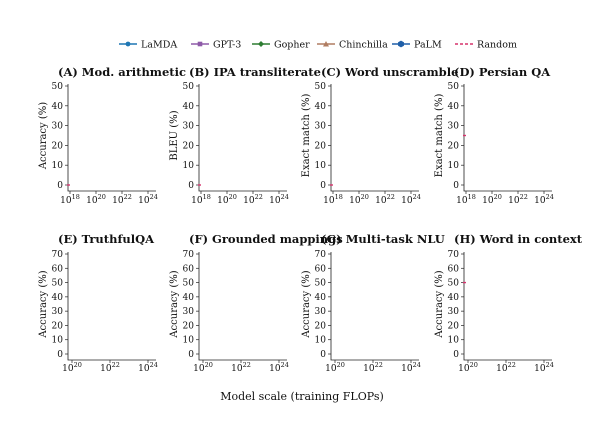 Image resolution: width=600 pixels, height=421 pixels. I want to click on legend-item: LaMDA, so click(148, 45).